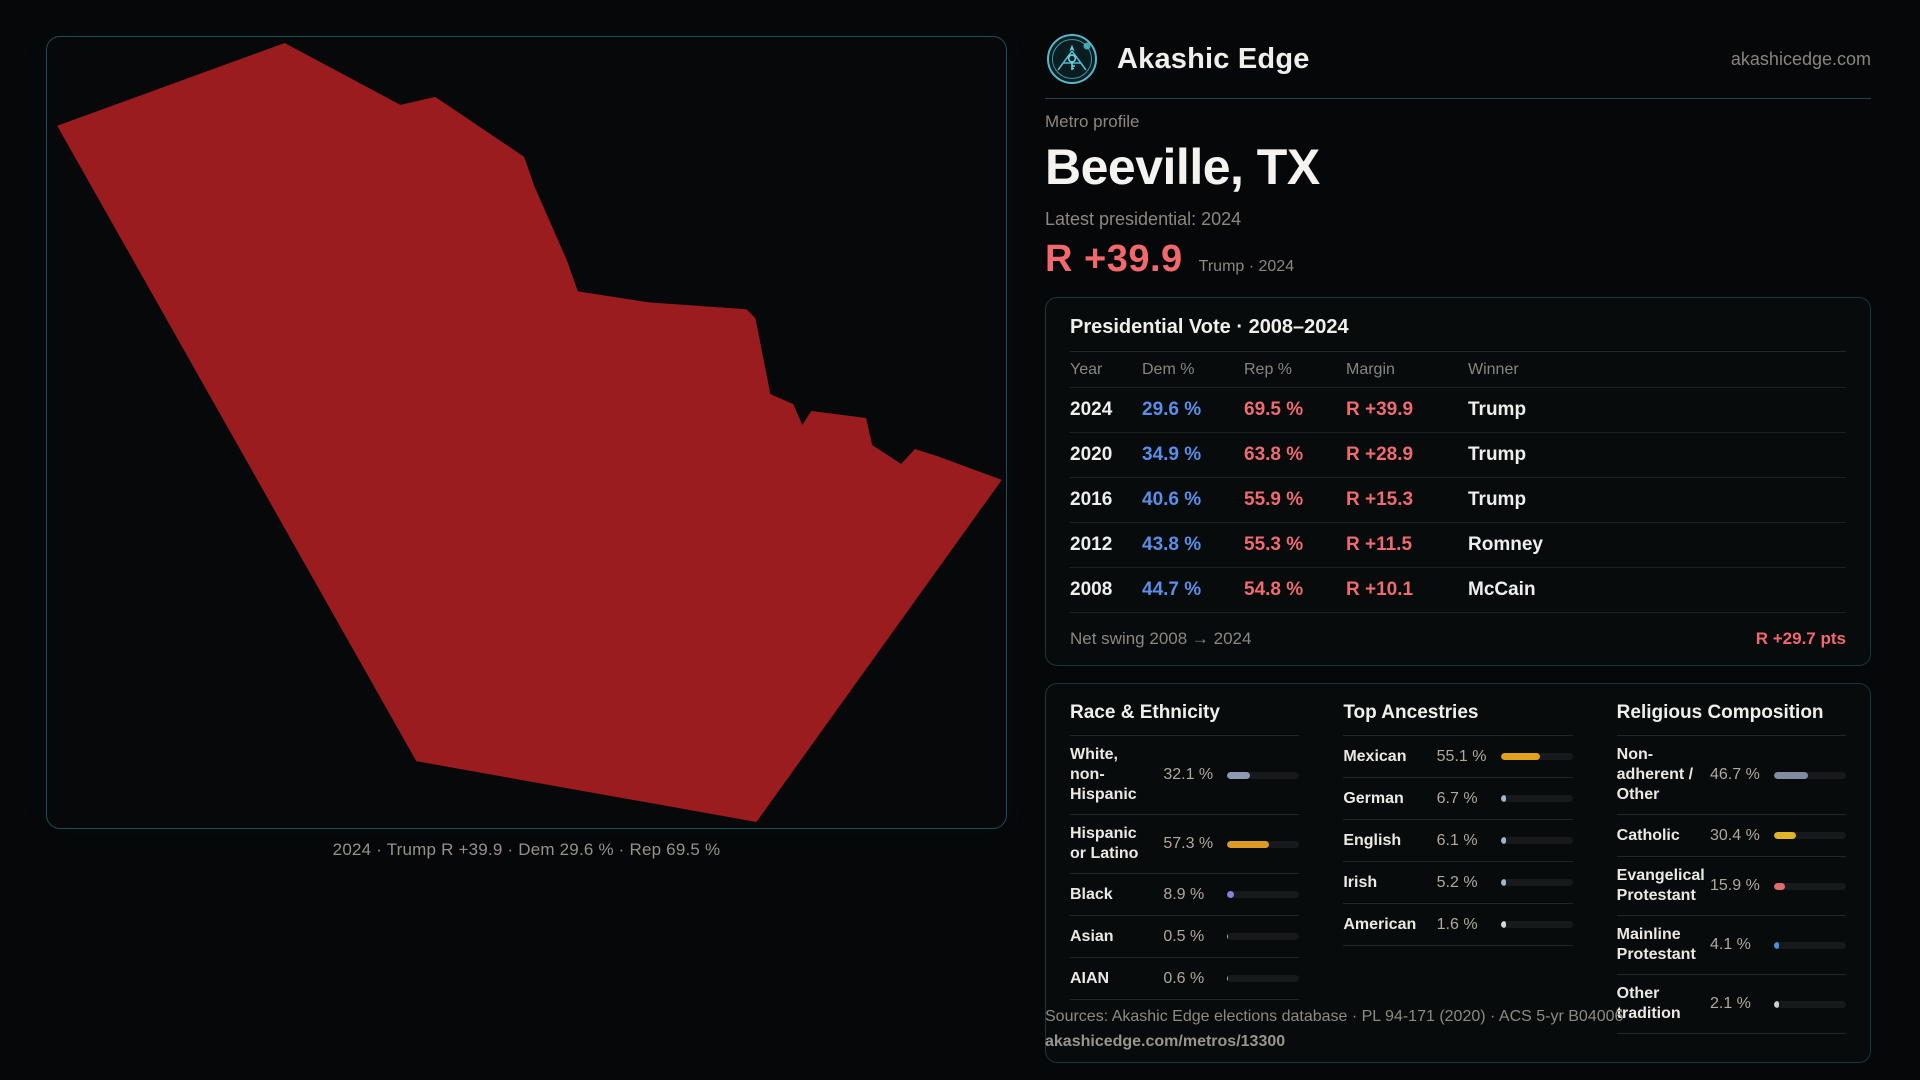 The width and height of the screenshot is (1920, 1080). I want to click on race-ethnicity-title: Race & Ethnicity, so click(1185, 719).